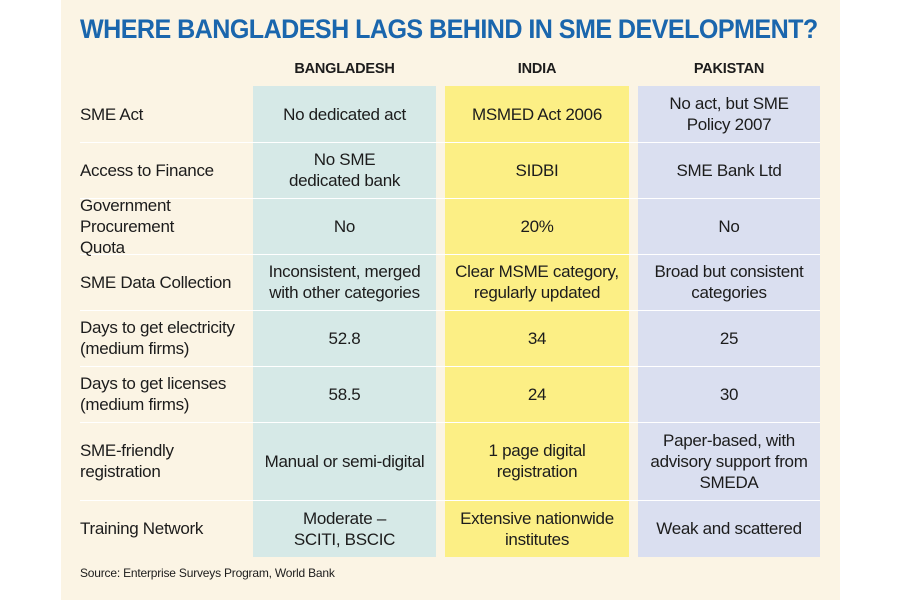 The height and width of the screenshot is (600, 900). Describe the element at coordinates (344, 69) in the screenshot. I see `column-header-bangladesh: BANGLADESH` at that location.